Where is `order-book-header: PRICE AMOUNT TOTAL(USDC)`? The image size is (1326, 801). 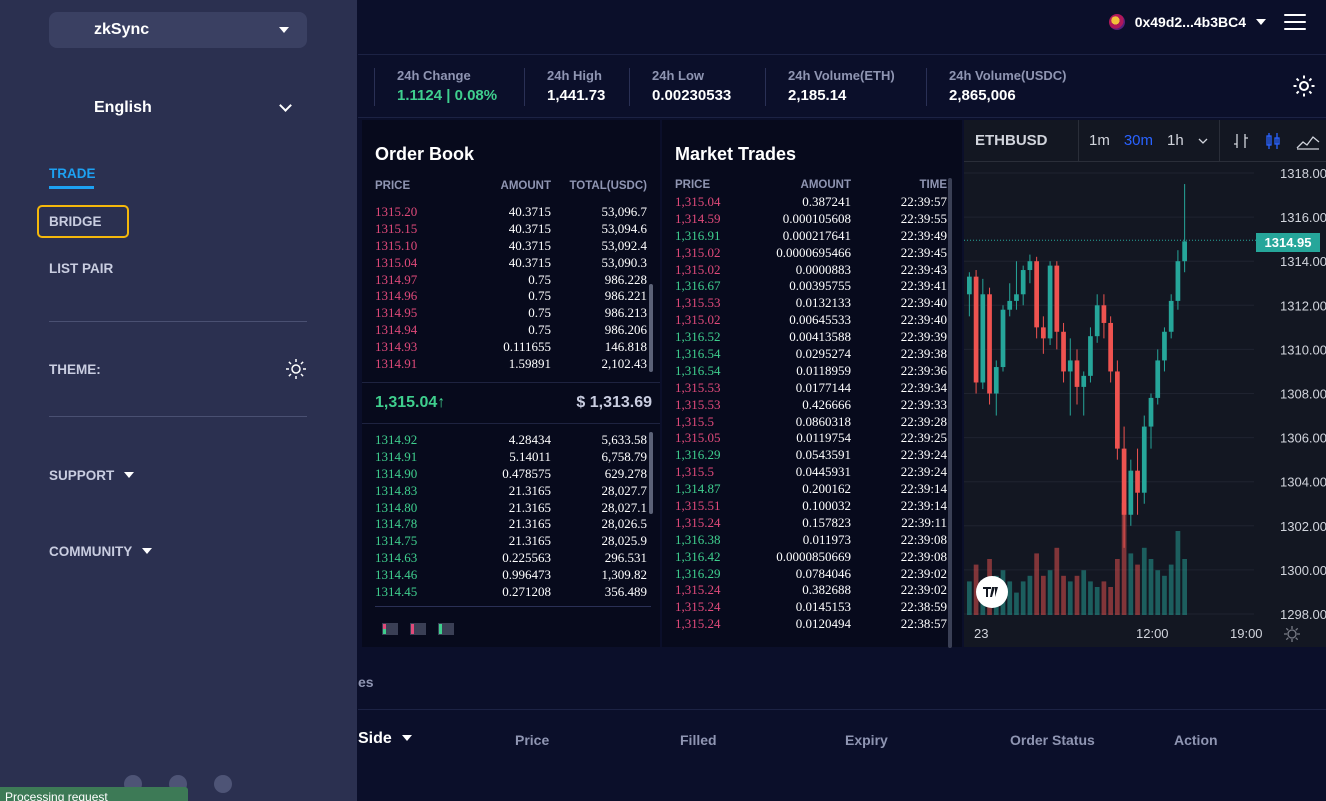 order-book-header: PRICE AMOUNT TOTAL(USDC) is located at coordinates (511, 186).